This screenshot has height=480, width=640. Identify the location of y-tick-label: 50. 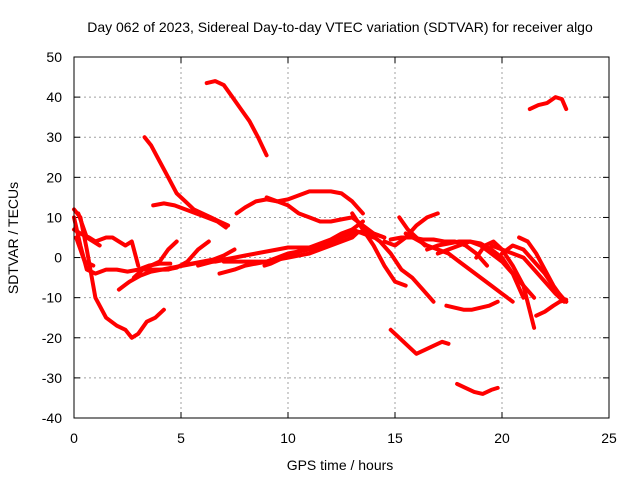
(54, 57).